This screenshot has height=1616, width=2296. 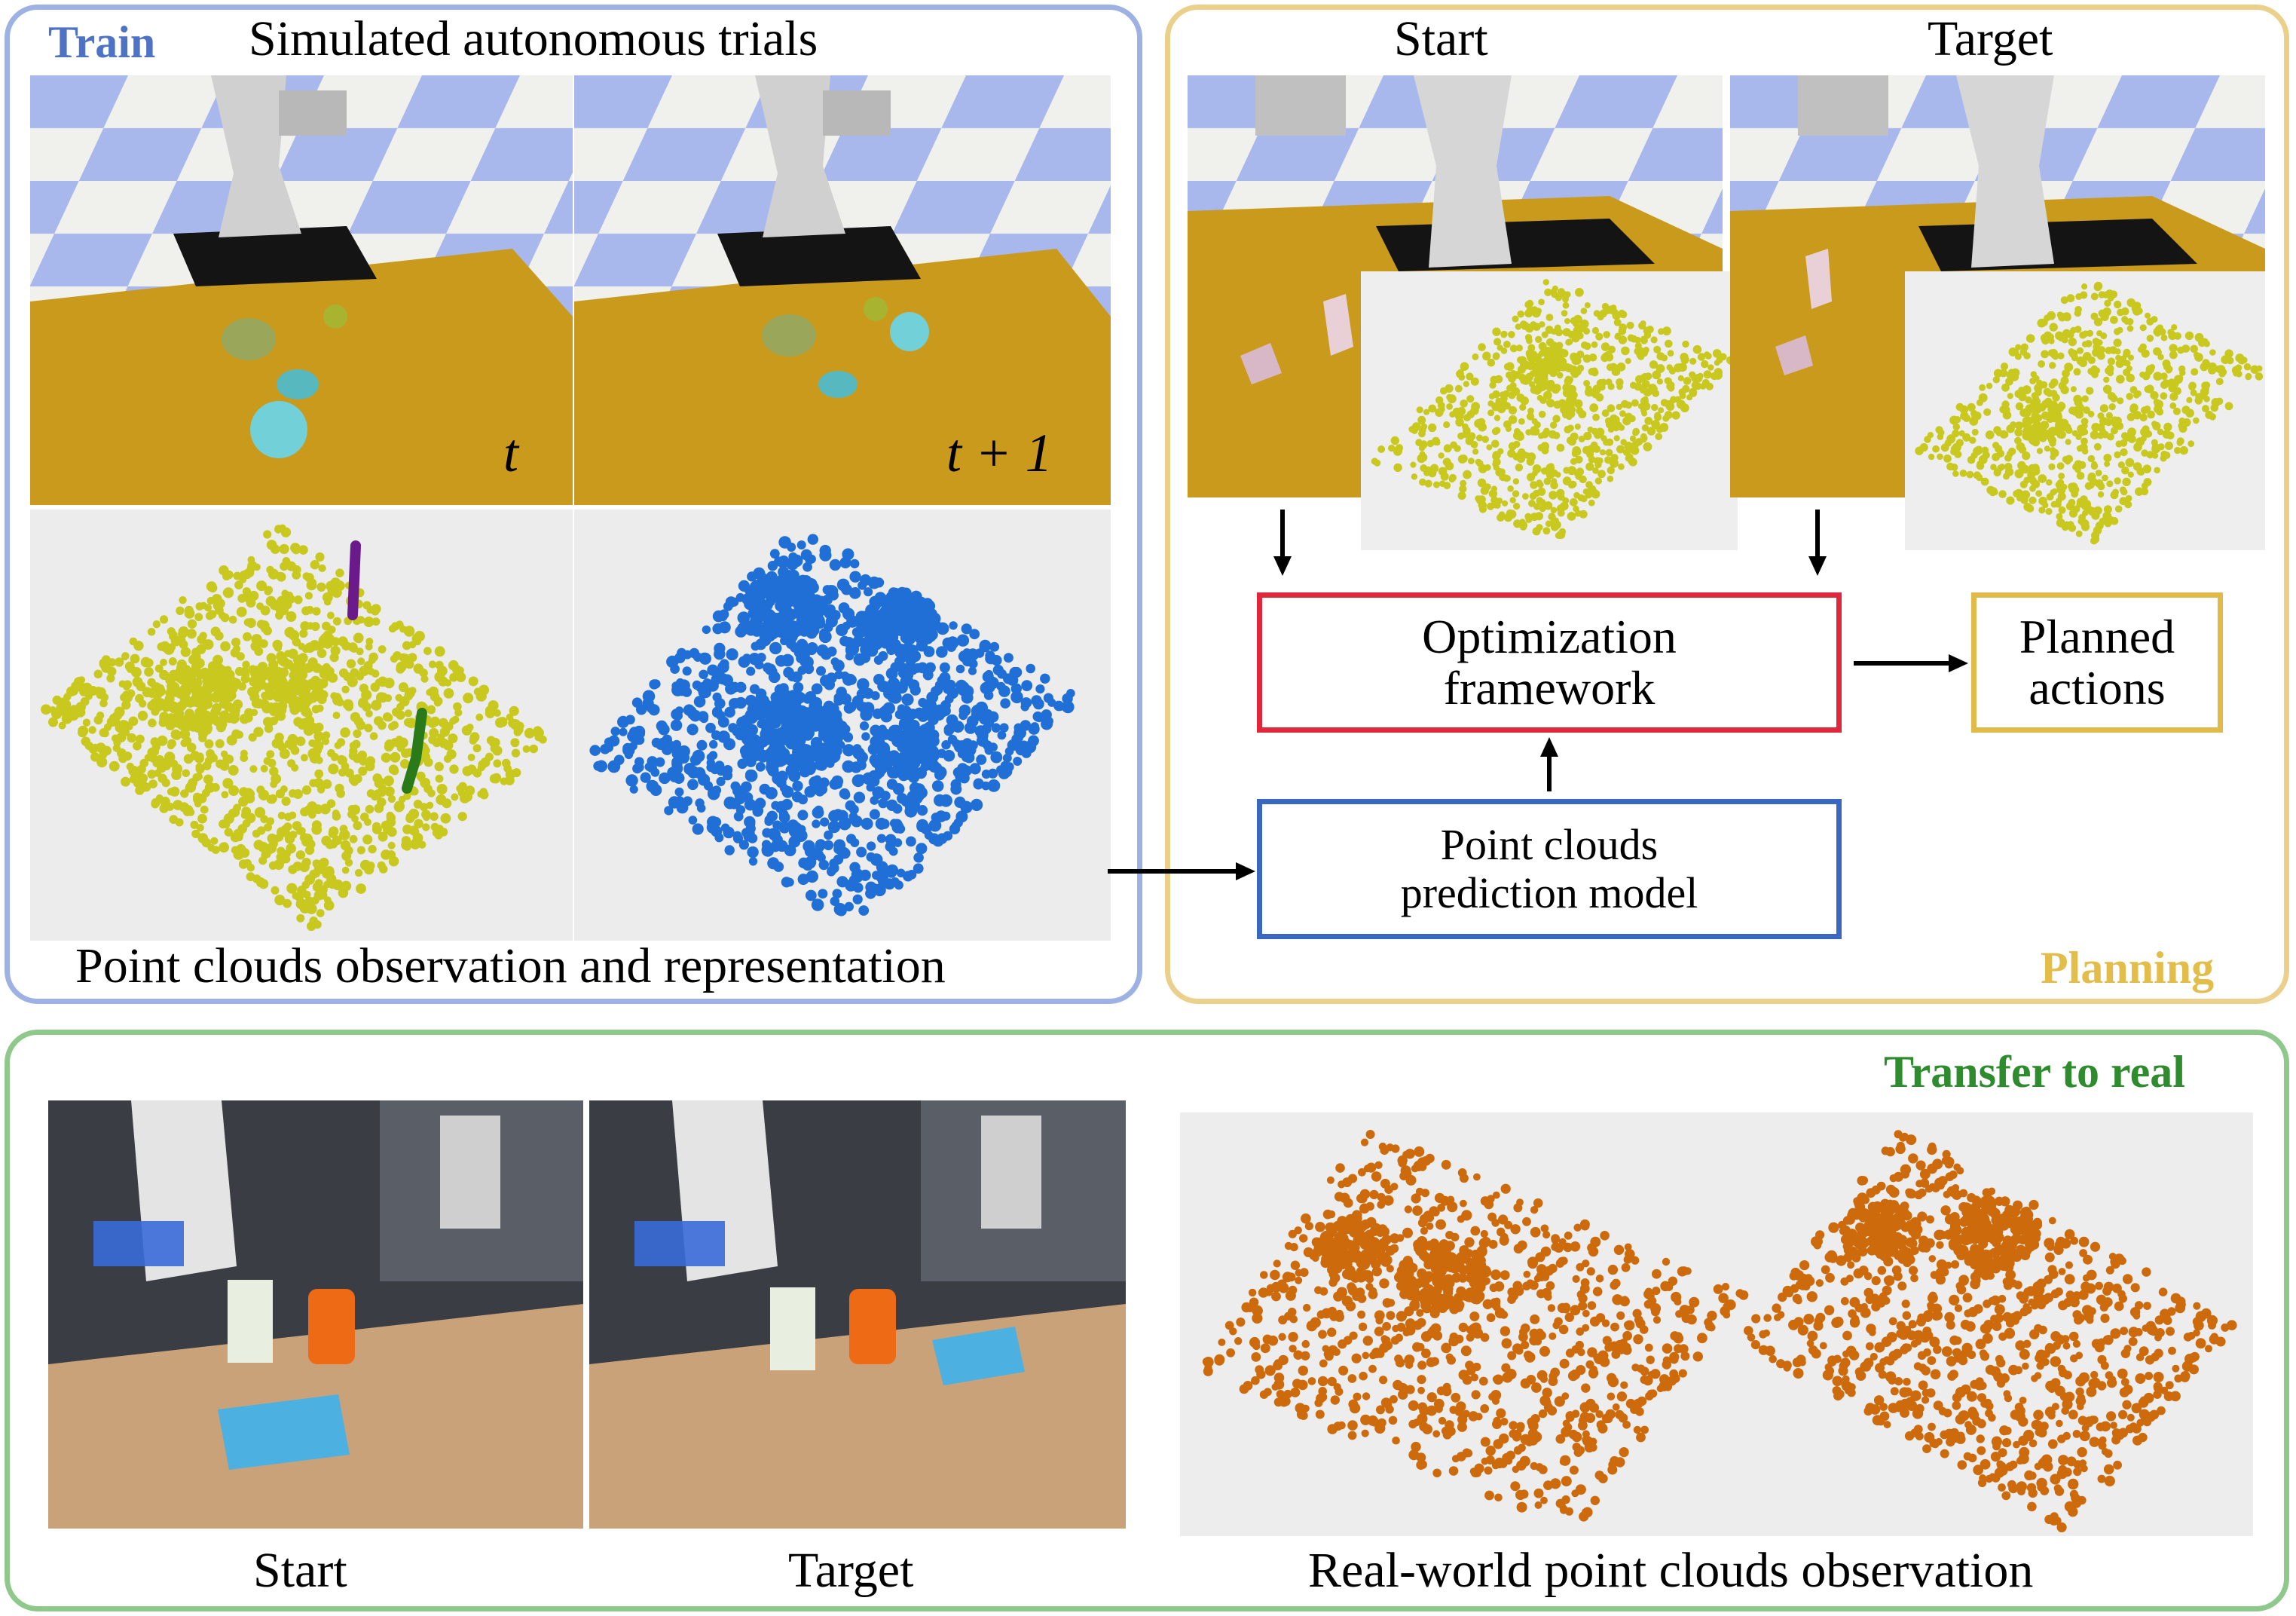 I want to click on start-down-arrow, so click(x=1282, y=543).